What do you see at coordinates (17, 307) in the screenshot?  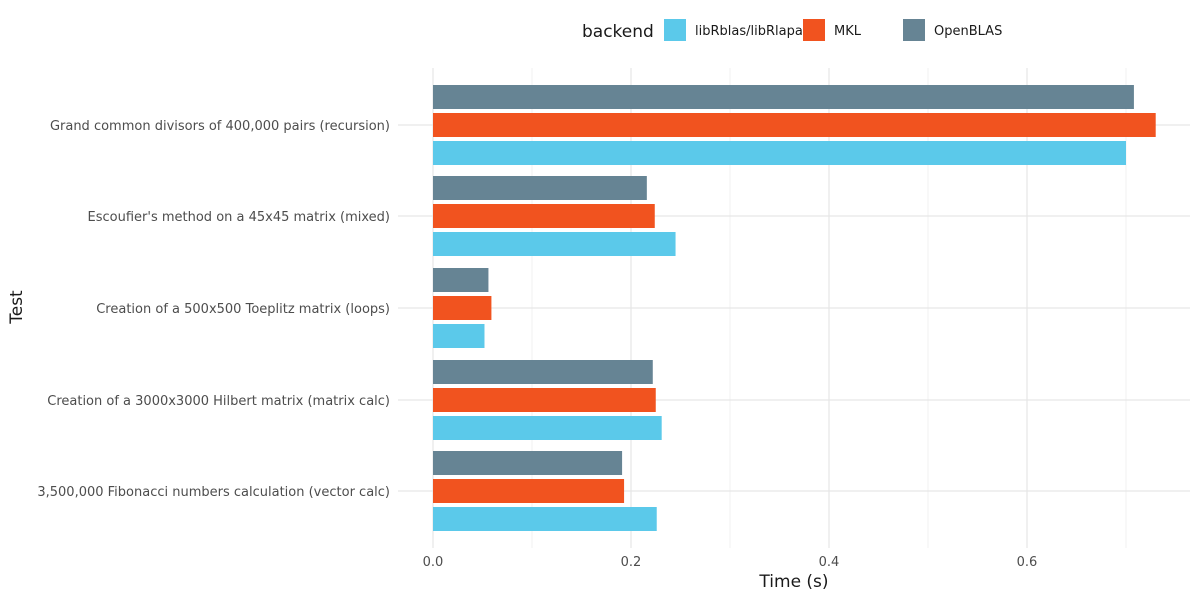 I see `y-axis-title: Test` at bounding box center [17, 307].